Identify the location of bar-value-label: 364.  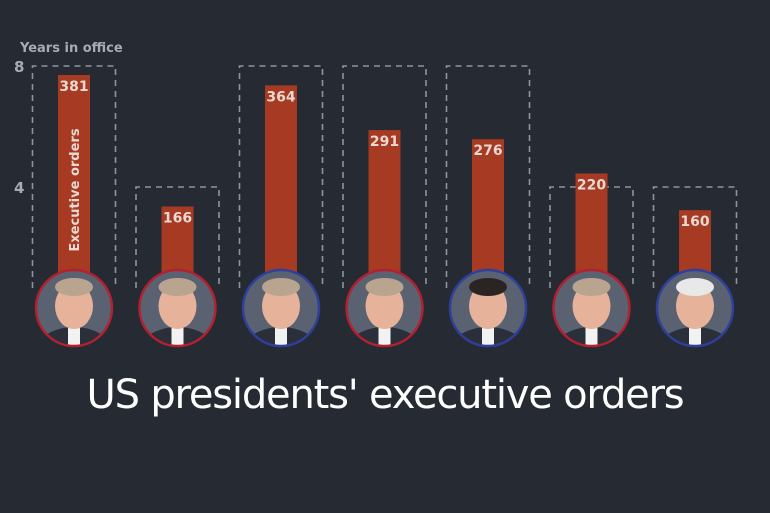
(280, 97).